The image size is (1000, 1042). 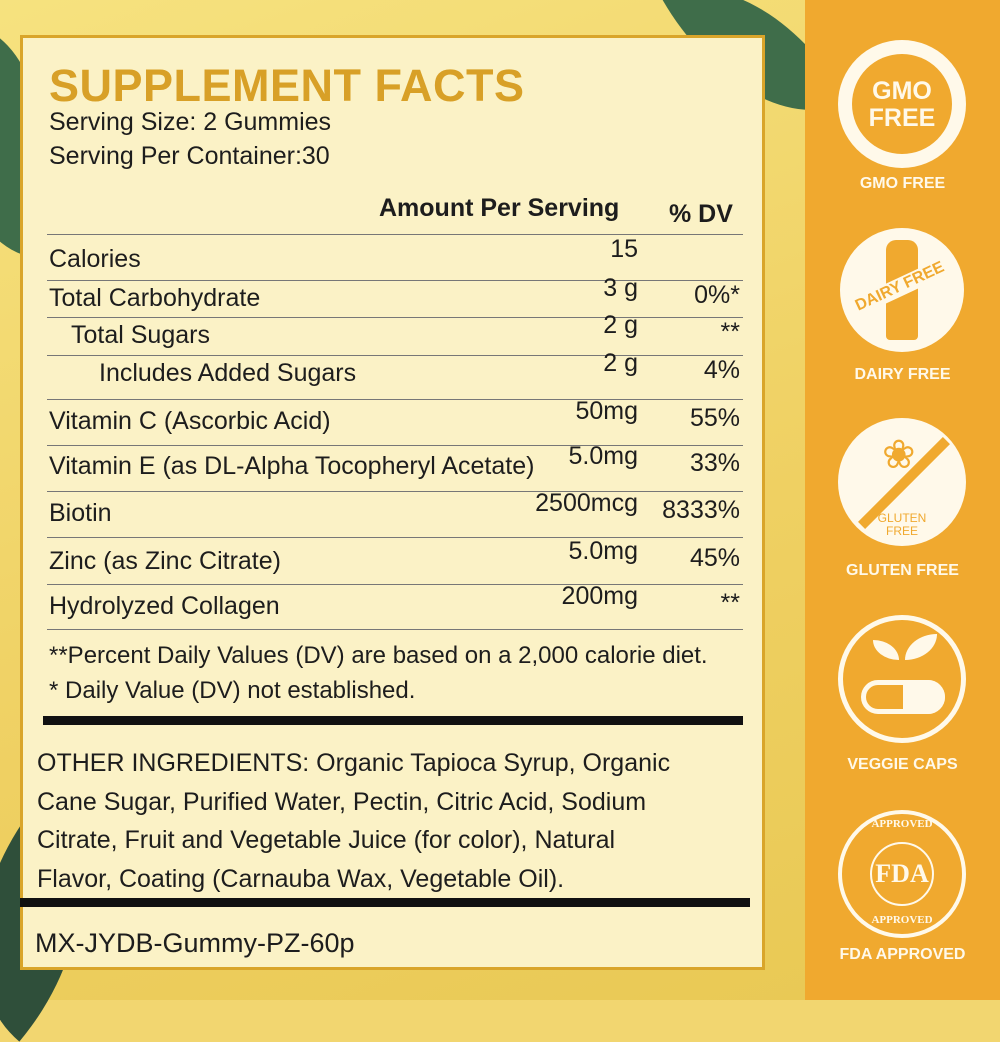 What do you see at coordinates (902, 482) in the screenshot?
I see `wheat-crossed-icon: ❀ GLUTEN FREE` at bounding box center [902, 482].